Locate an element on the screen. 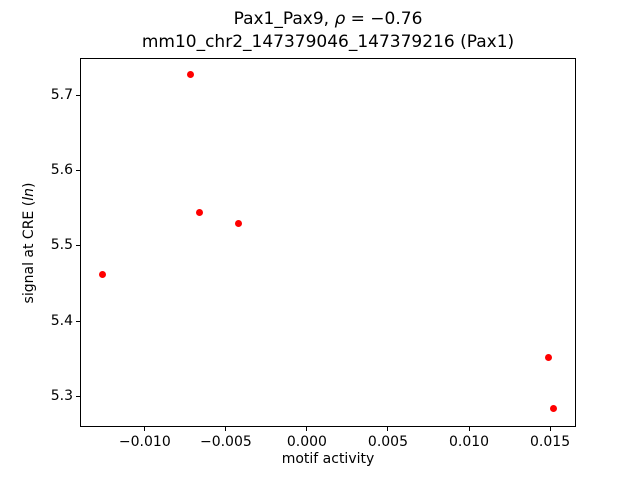 The image size is (640, 480). chart-title-line2: mm10_chr2_147379046_147379216 (Pax1) is located at coordinates (328, 42).